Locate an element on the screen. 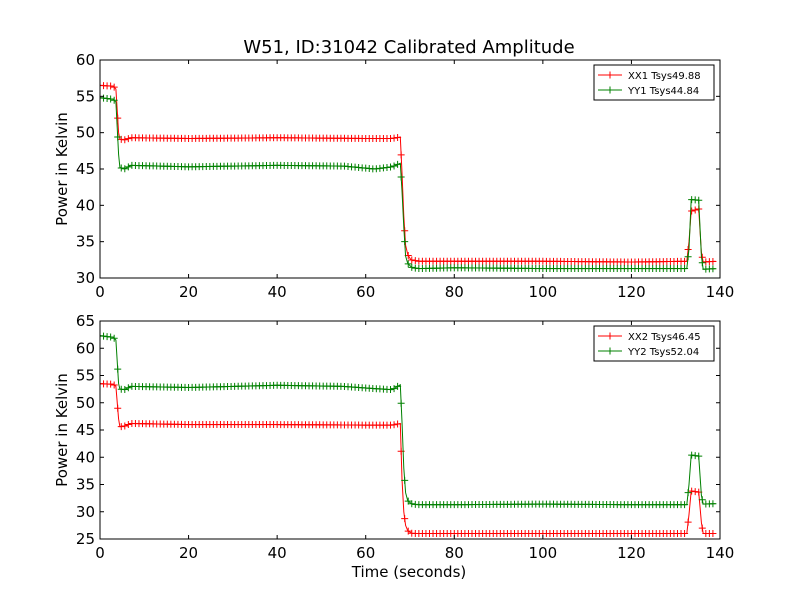  legend-label: YY1 Tsys44.84 is located at coordinates (663, 91).